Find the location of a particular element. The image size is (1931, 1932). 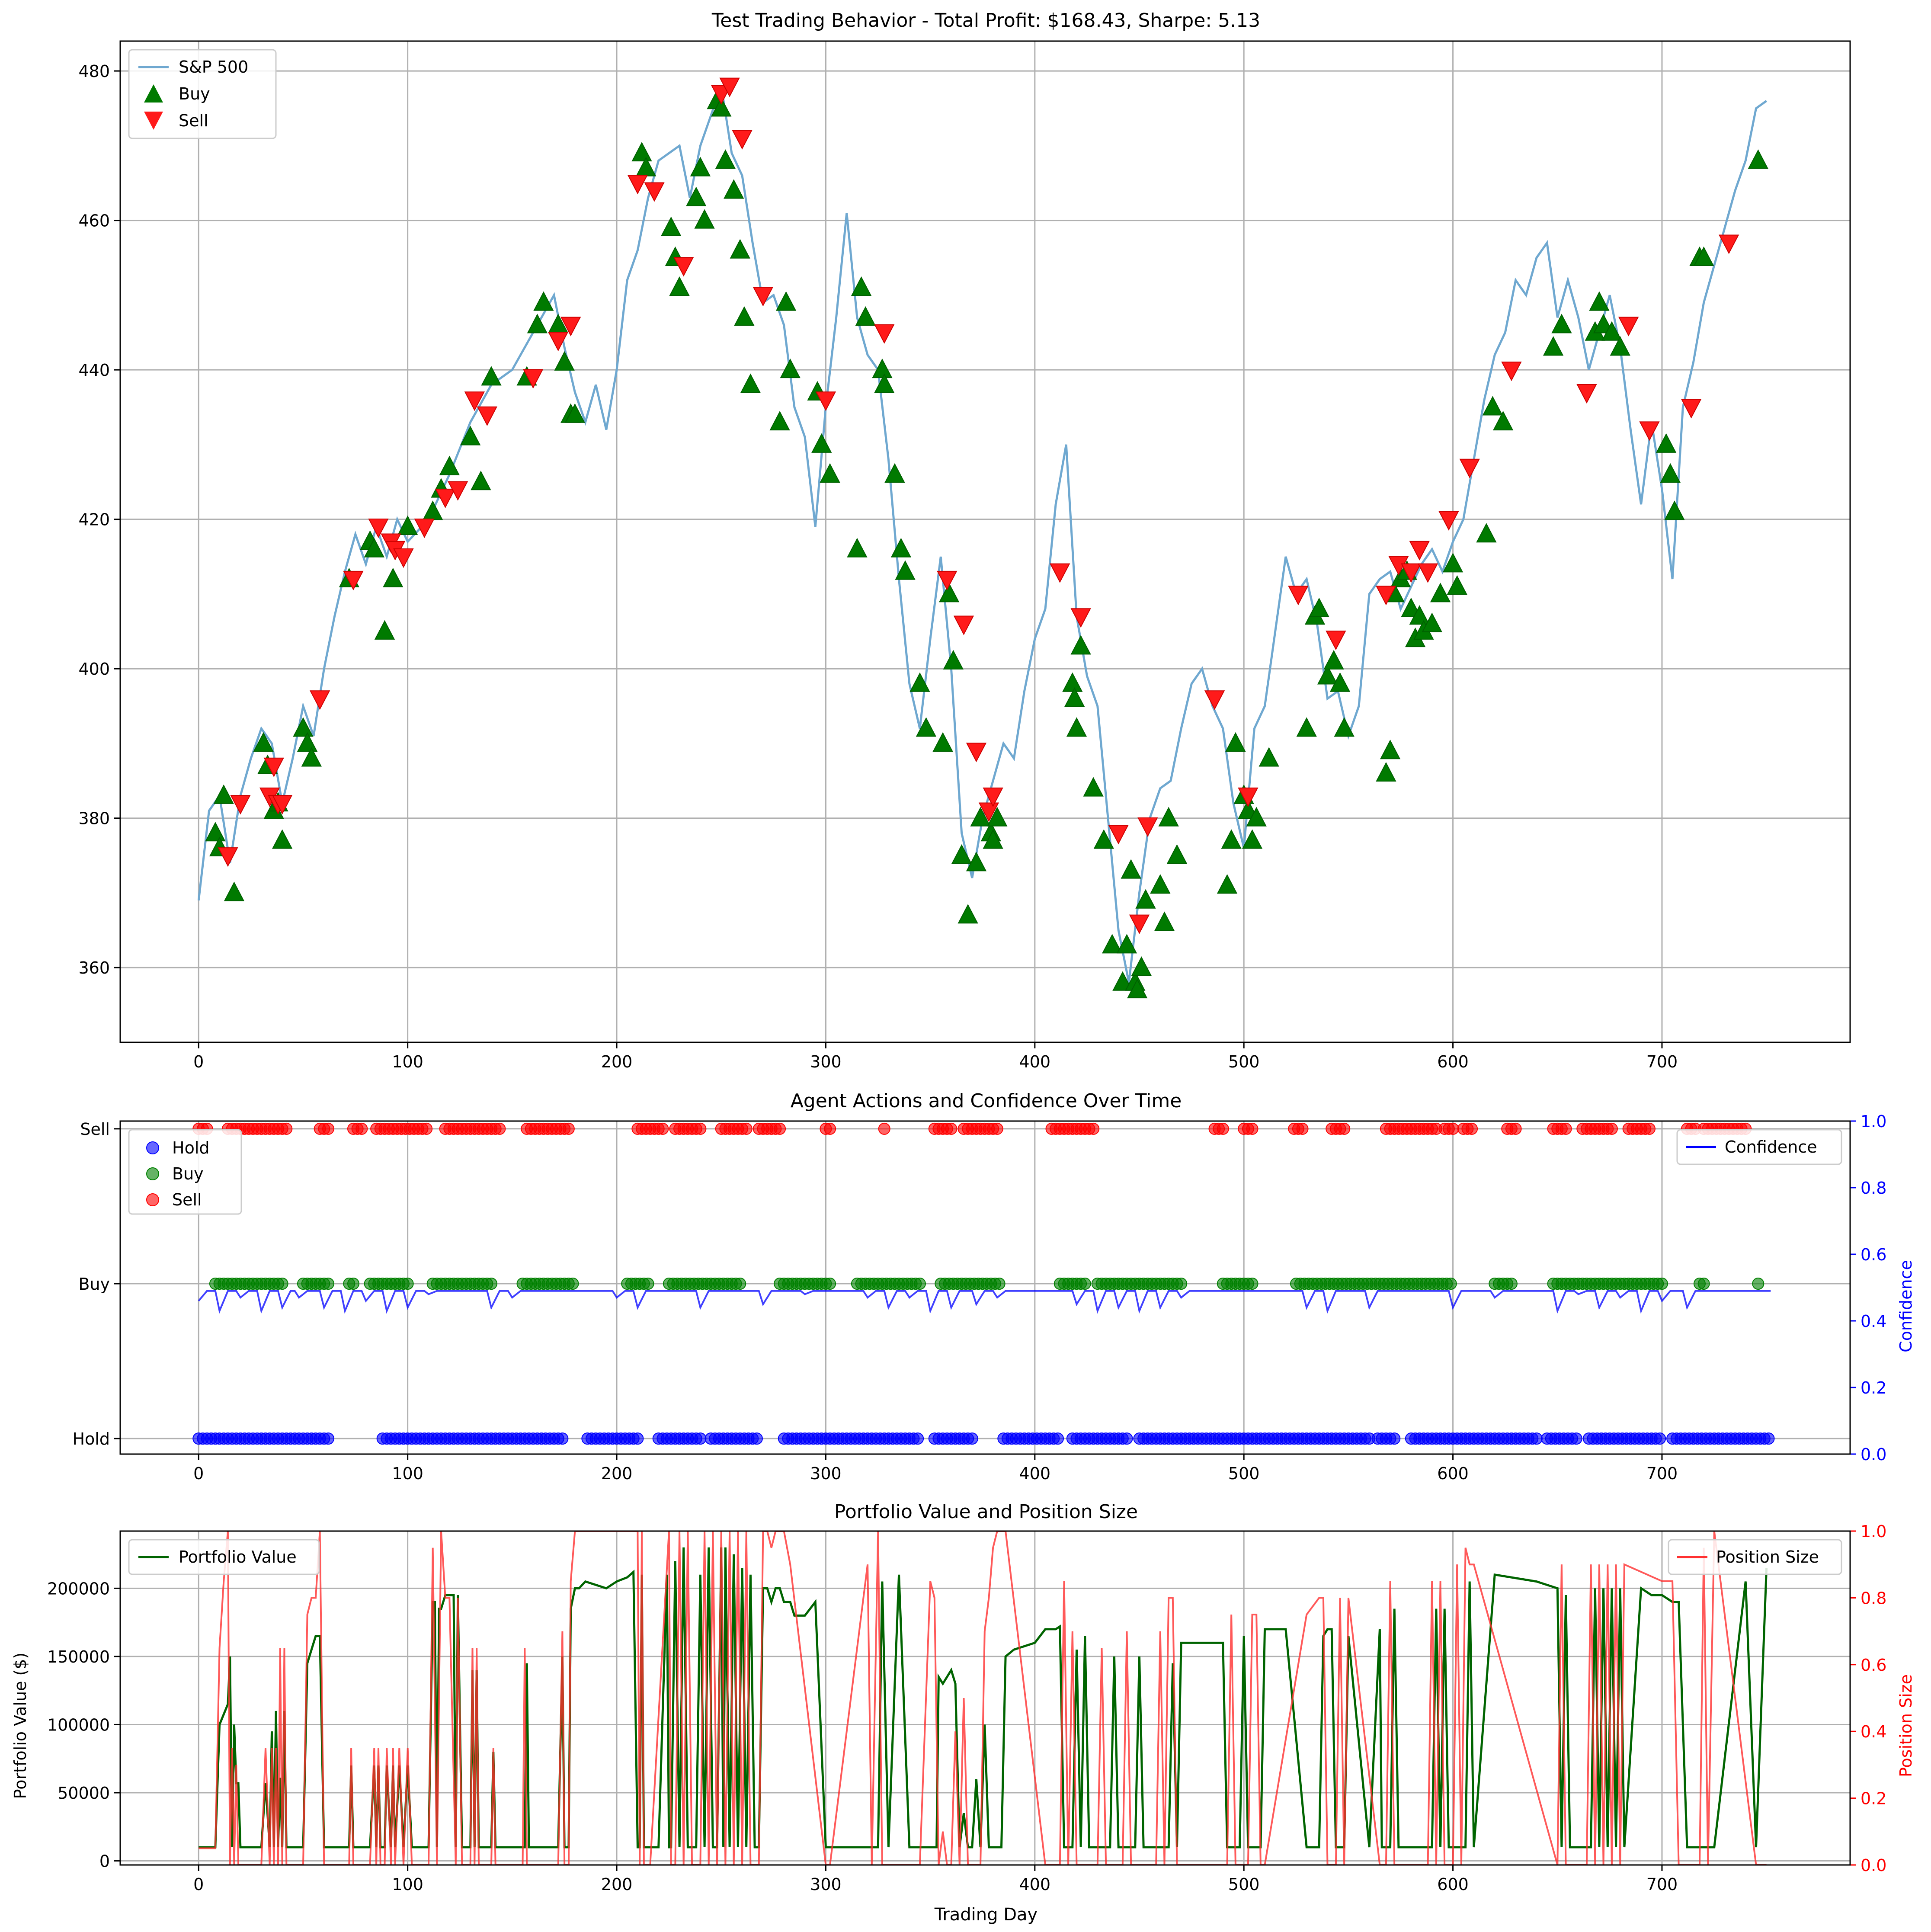

legend-label: Hold is located at coordinates (191, 1147).